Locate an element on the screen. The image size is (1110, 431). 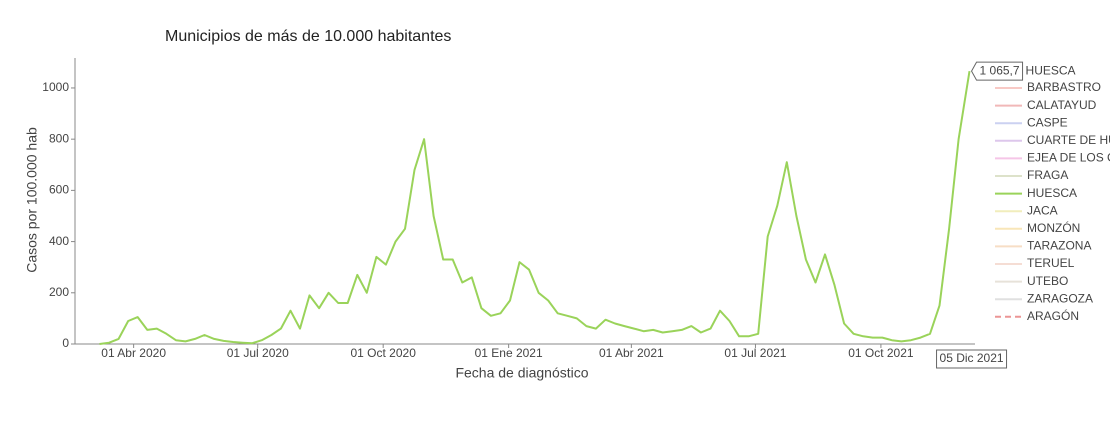
x-tick-label: 01 Abr 2020 is located at coordinates (133, 353).